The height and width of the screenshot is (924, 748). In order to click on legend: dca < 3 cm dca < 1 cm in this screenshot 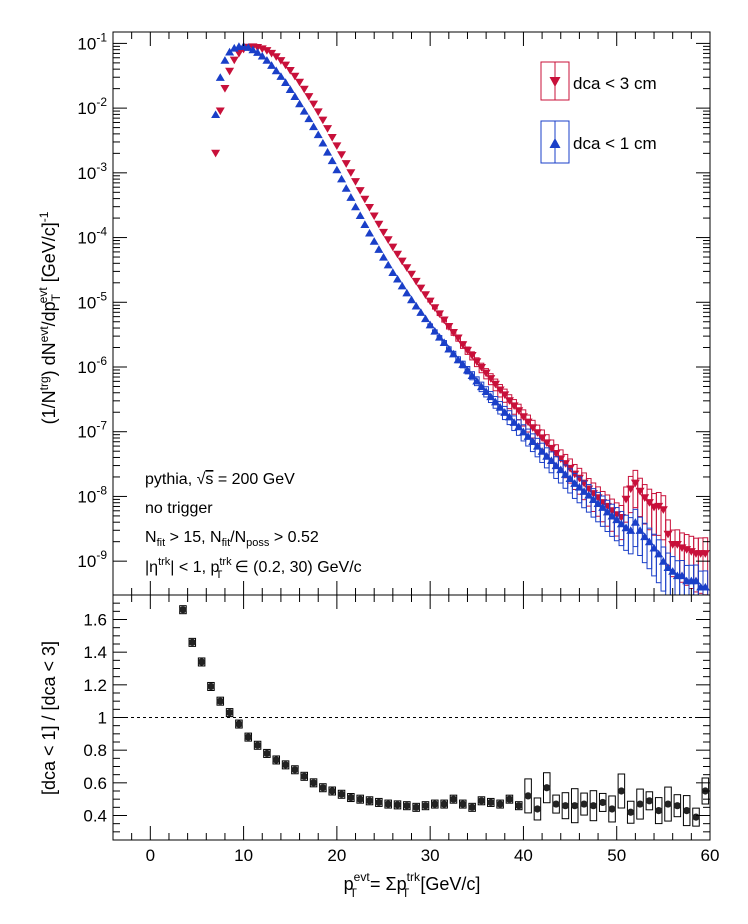, I will do `click(598, 112)`.